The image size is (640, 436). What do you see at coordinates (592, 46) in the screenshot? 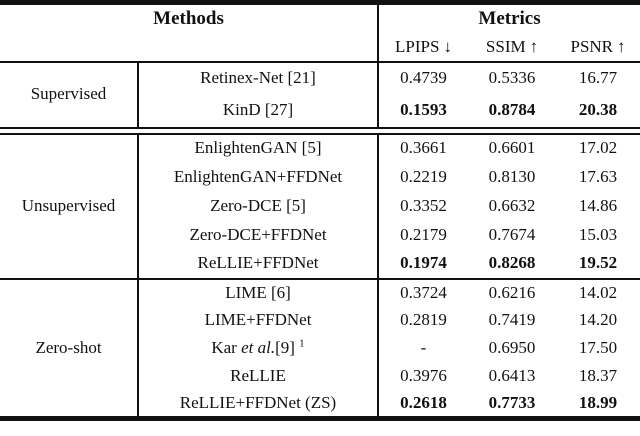
I see `psnr-label: PSNR` at bounding box center [592, 46].